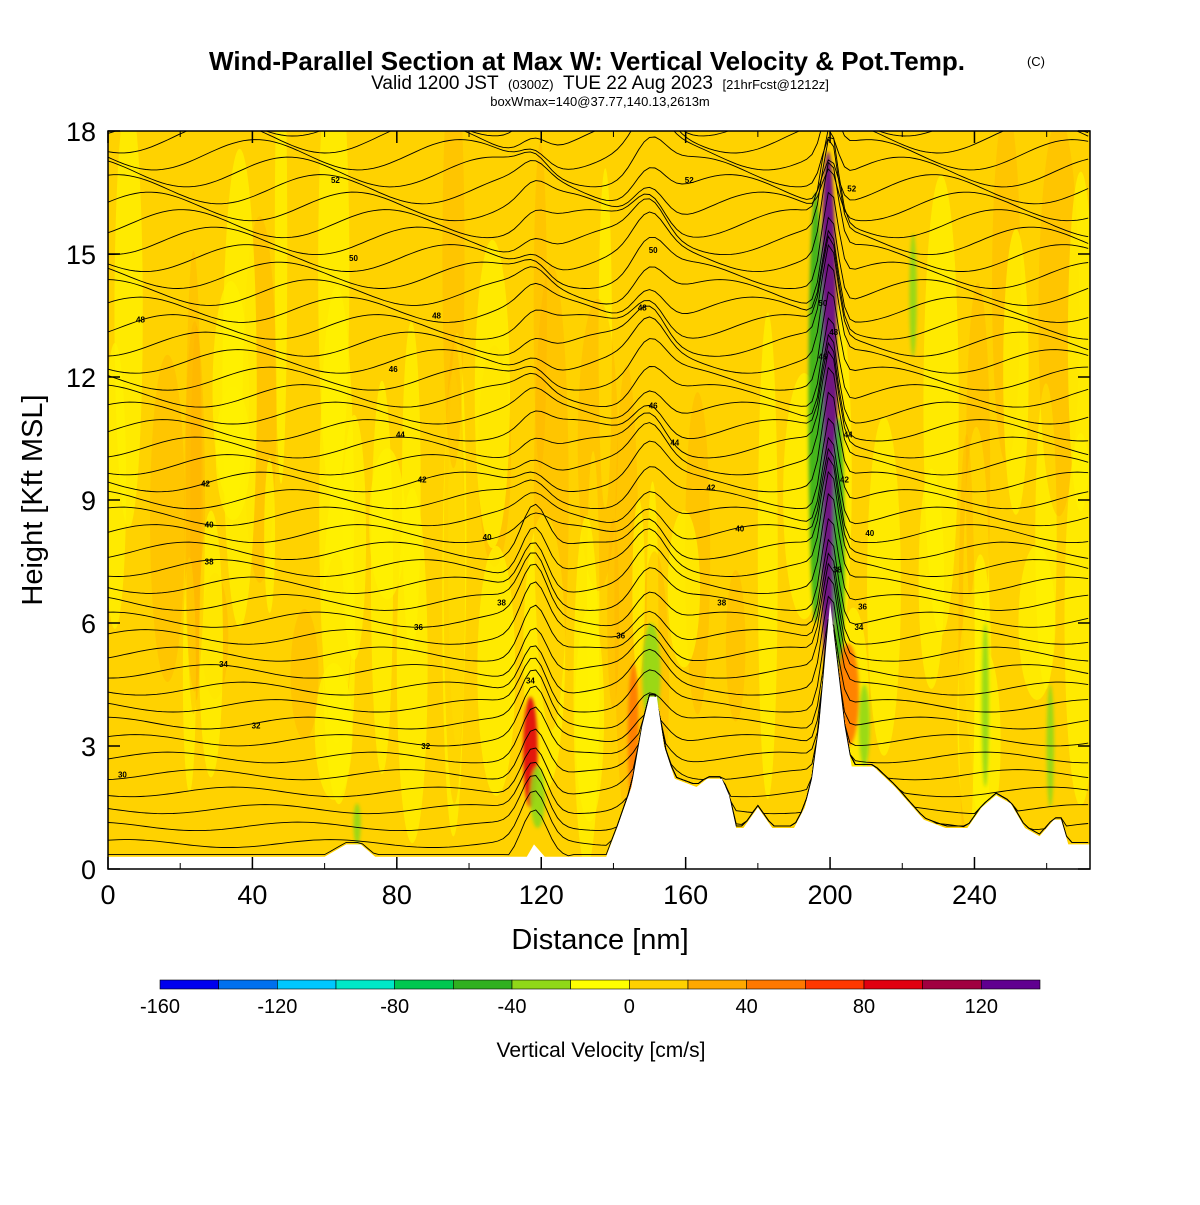  Describe the element at coordinates (864, 1007) in the screenshot. I see `colorbar-tick-label: 80` at that location.